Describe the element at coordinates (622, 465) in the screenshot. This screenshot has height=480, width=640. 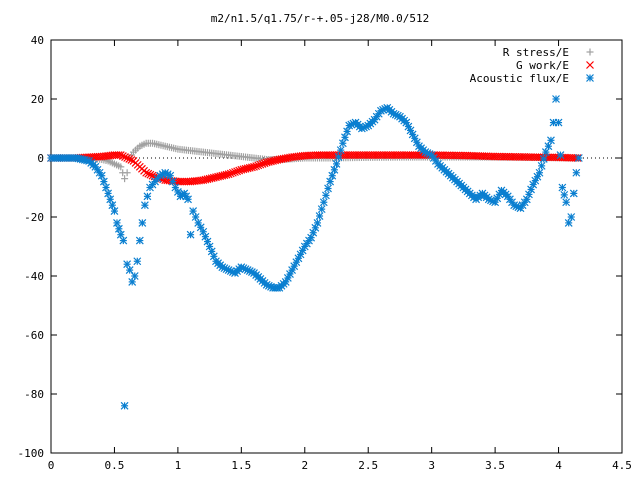
I see `x-tick-label: 4.5` at that location.